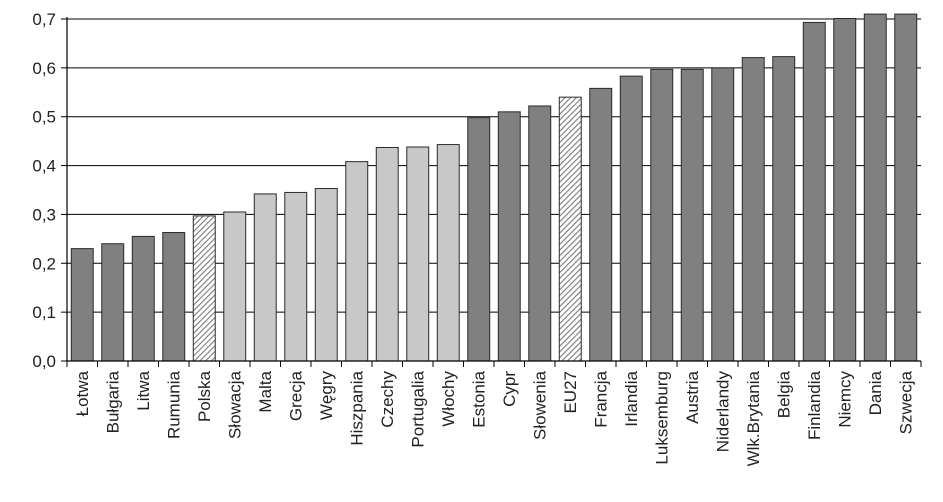  Describe the element at coordinates (44, 214) in the screenshot. I see `y-tick-label: 0,3` at that location.